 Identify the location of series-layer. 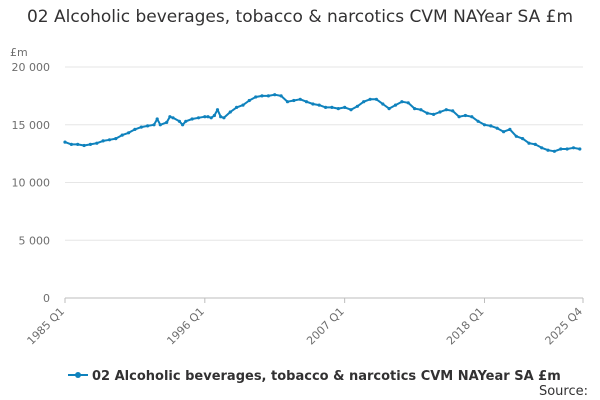
(322, 123).